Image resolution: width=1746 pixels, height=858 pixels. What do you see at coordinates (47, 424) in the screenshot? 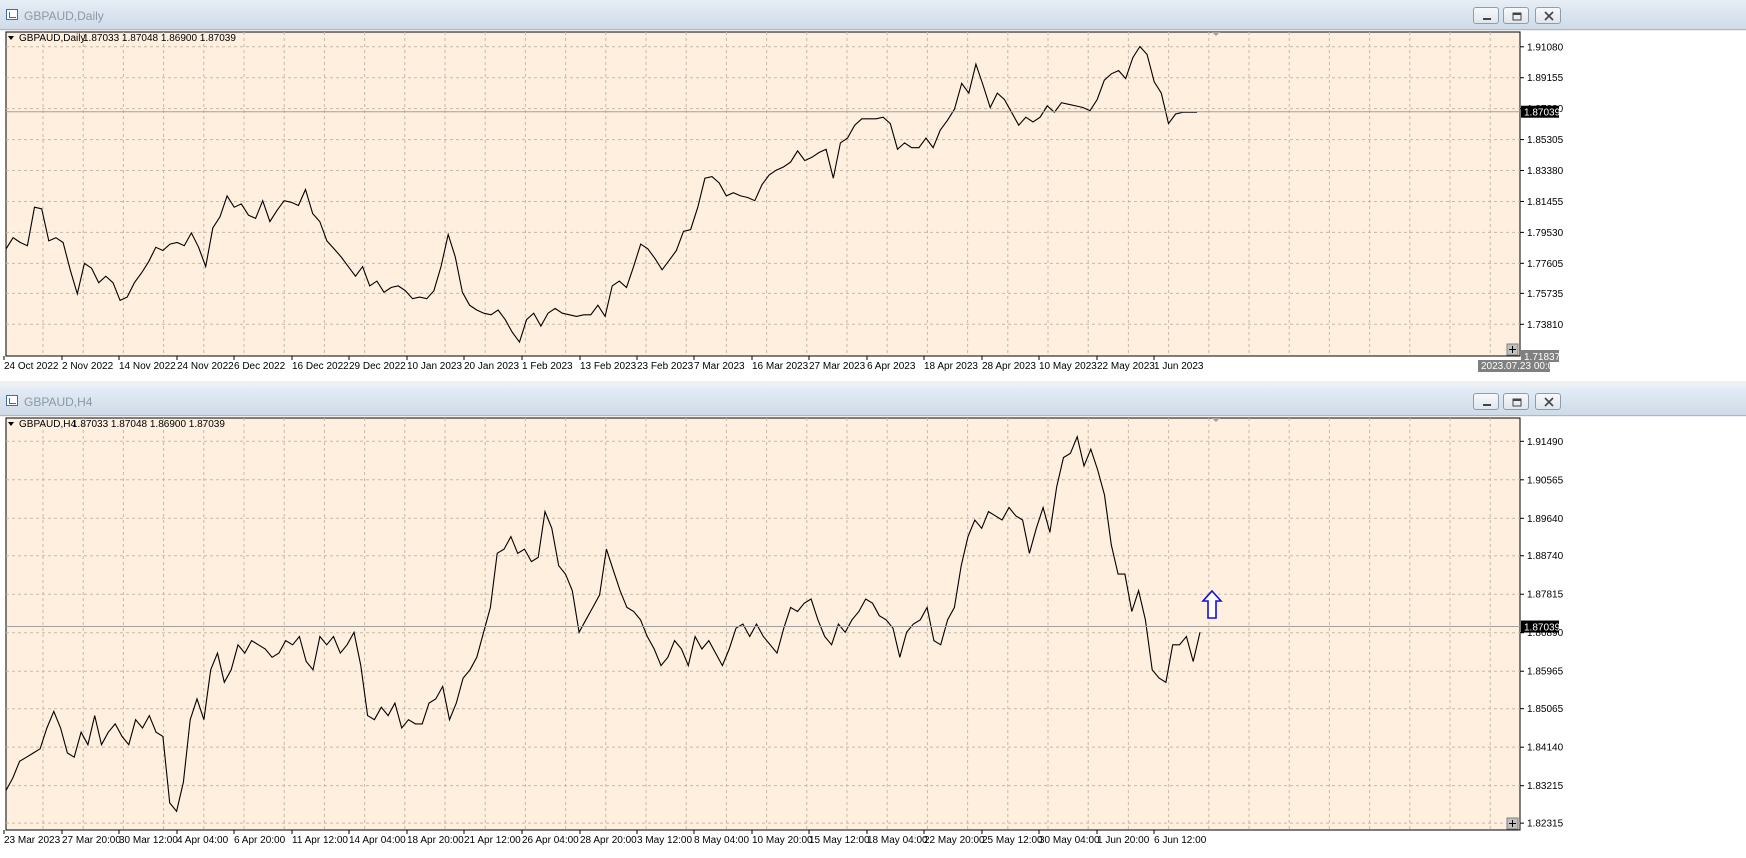
I see `symbol-info-label: GBPAUD,H4` at bounding box center [47, 424].